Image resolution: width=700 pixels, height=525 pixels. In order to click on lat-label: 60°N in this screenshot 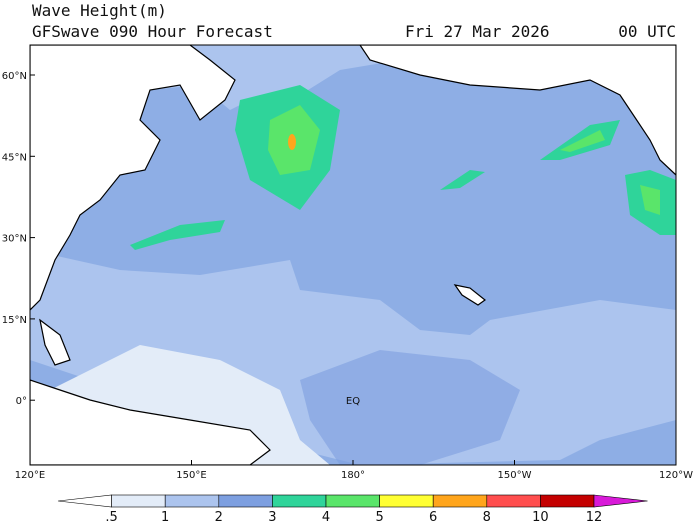, I will do `click(14, 76)`.